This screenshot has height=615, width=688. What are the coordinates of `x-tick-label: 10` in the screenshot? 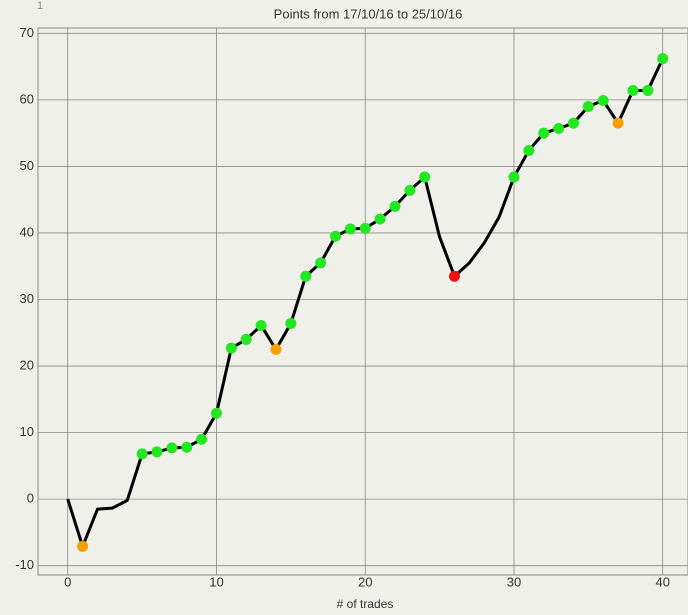 It's located at (216, 581).